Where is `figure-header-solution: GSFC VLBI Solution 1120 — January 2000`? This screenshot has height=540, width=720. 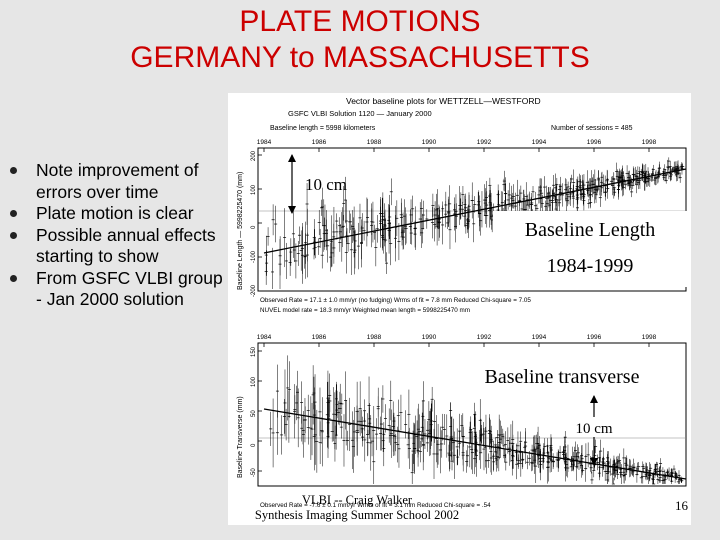 figure-header-solution: GSFC VLBI Solution 1120 — January 2000 is located at coordinates (360, 113).